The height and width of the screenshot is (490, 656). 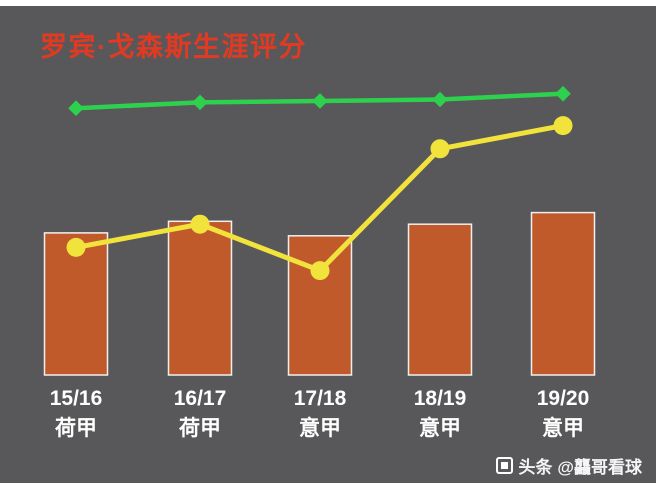 I want to click on watermark-account: @龘哥看球, so click(x=599, y=467).